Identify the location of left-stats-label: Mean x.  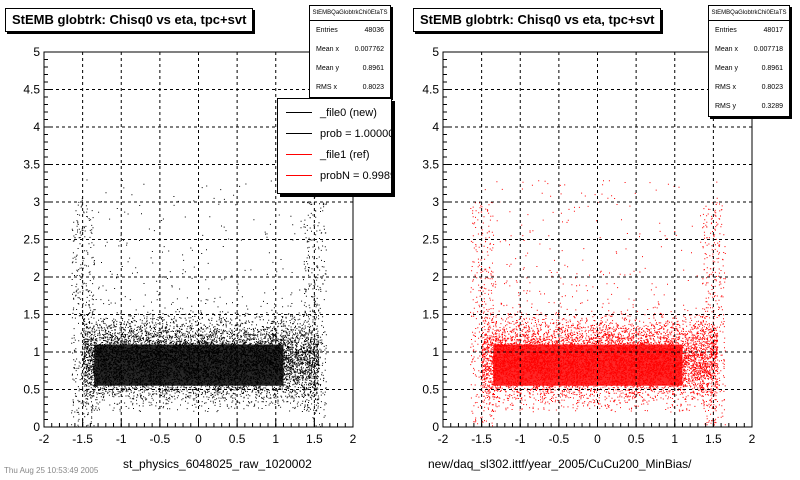
(327, 49).